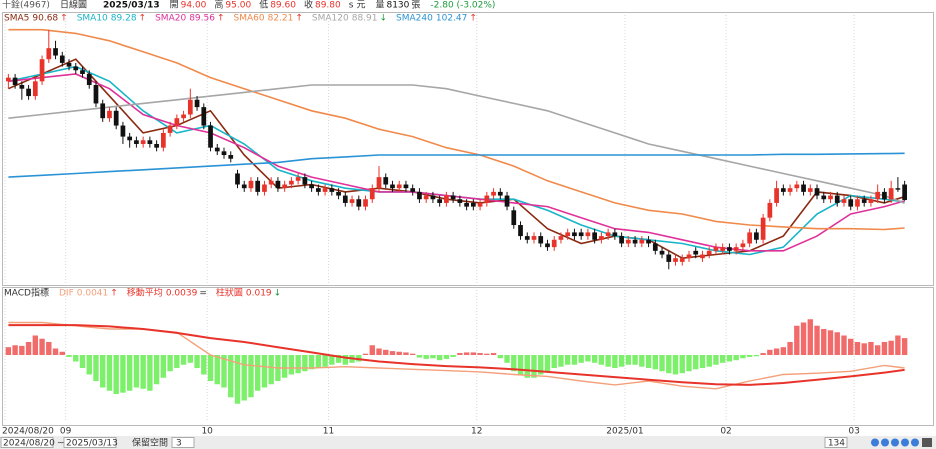  What do you see at coordinates (328, 432) in the screenshot?
I see `x-tick-label: 11` at bounding box center [328, 432].